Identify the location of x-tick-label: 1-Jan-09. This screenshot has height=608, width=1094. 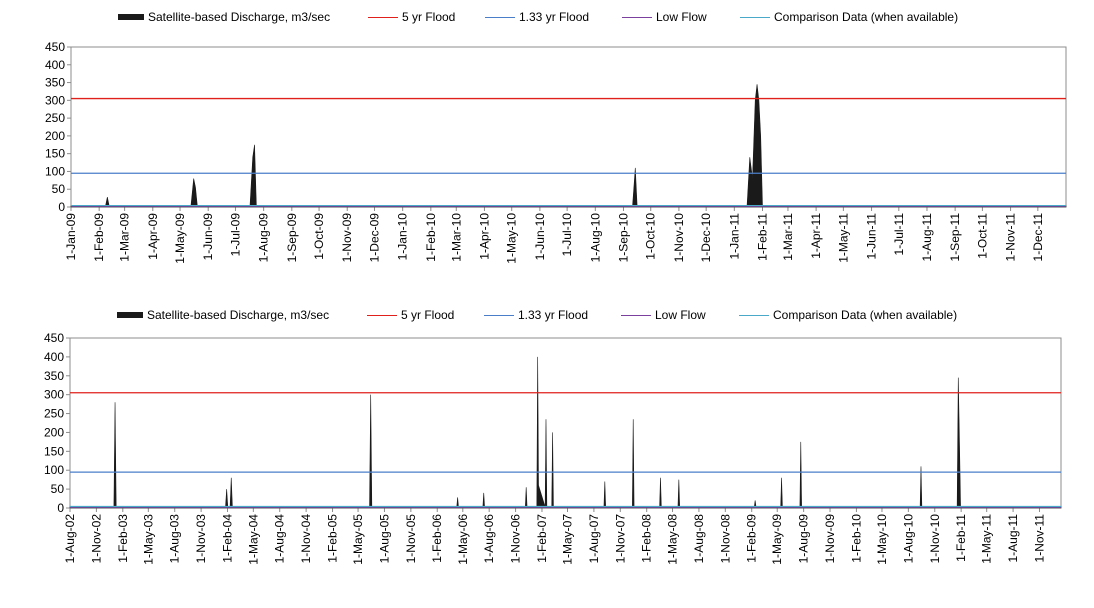
(71, 237).